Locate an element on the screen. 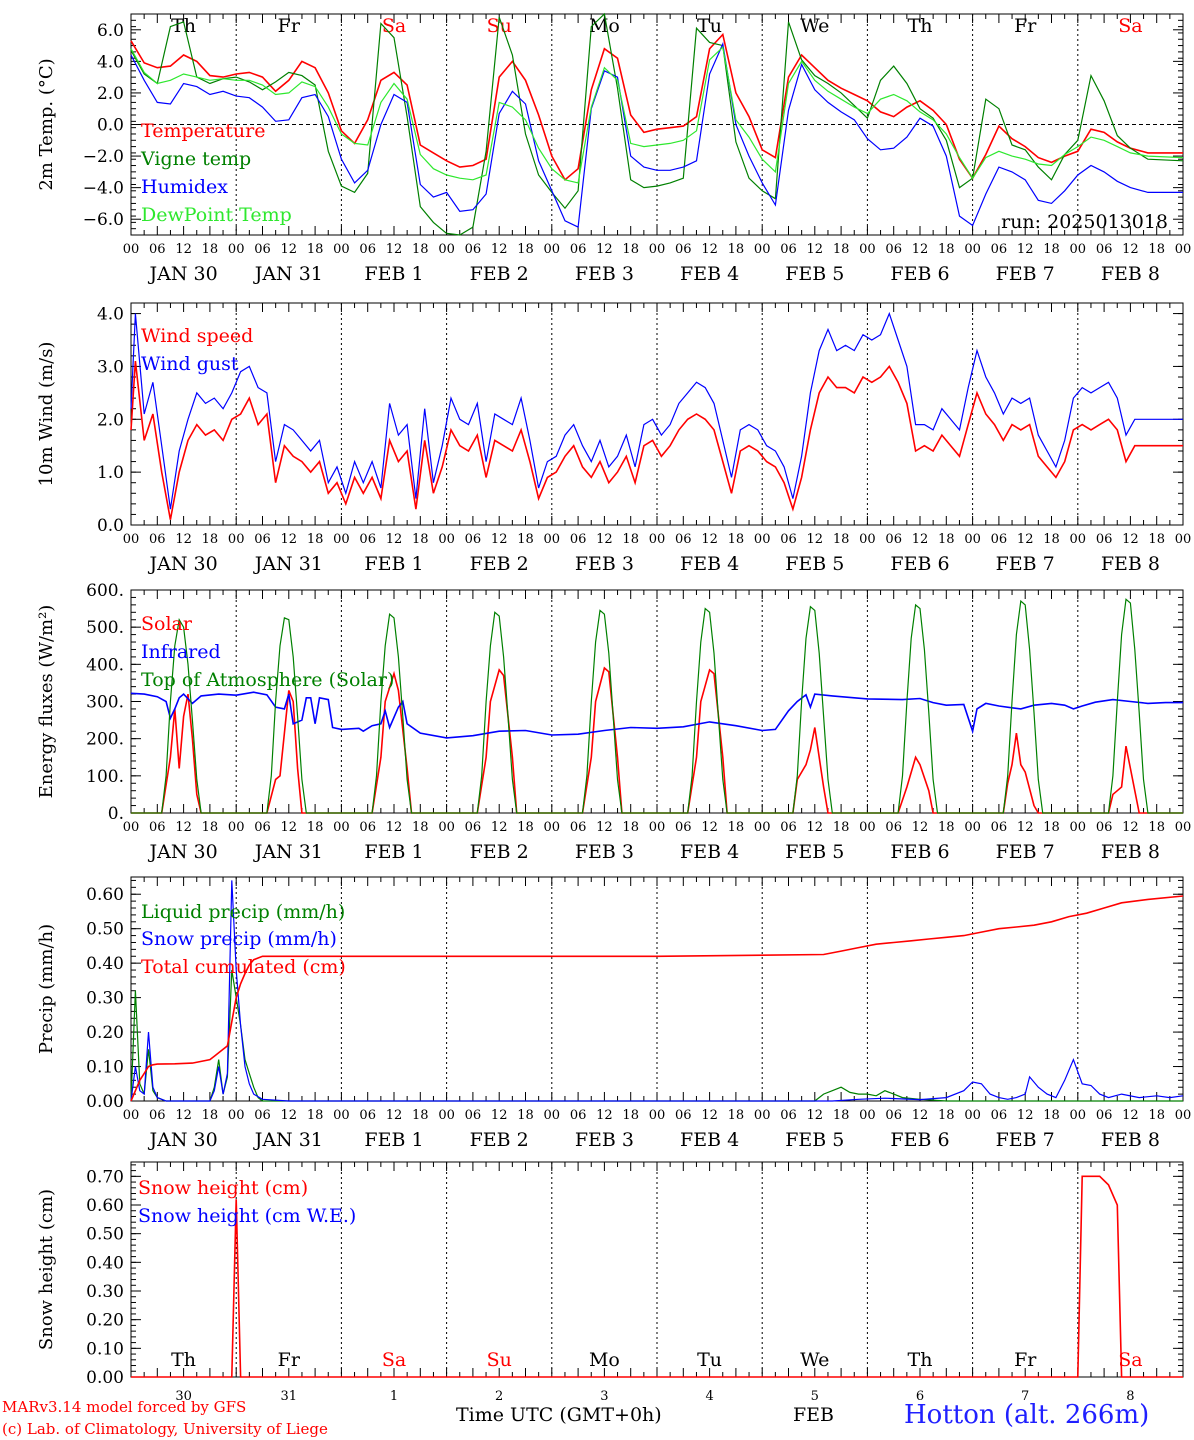 Image resolution: width=1194 pixels, height=1440 pixels. legend-entry: Infrared is located at coordinates (181, 652).